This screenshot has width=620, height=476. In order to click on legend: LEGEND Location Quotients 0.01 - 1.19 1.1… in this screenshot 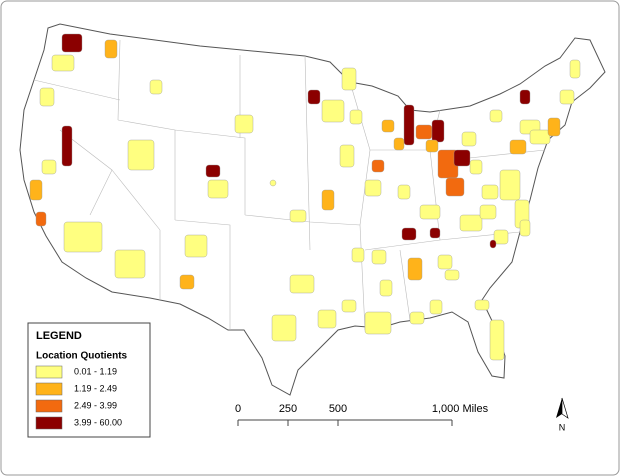, I will do `click(89, 380)`.